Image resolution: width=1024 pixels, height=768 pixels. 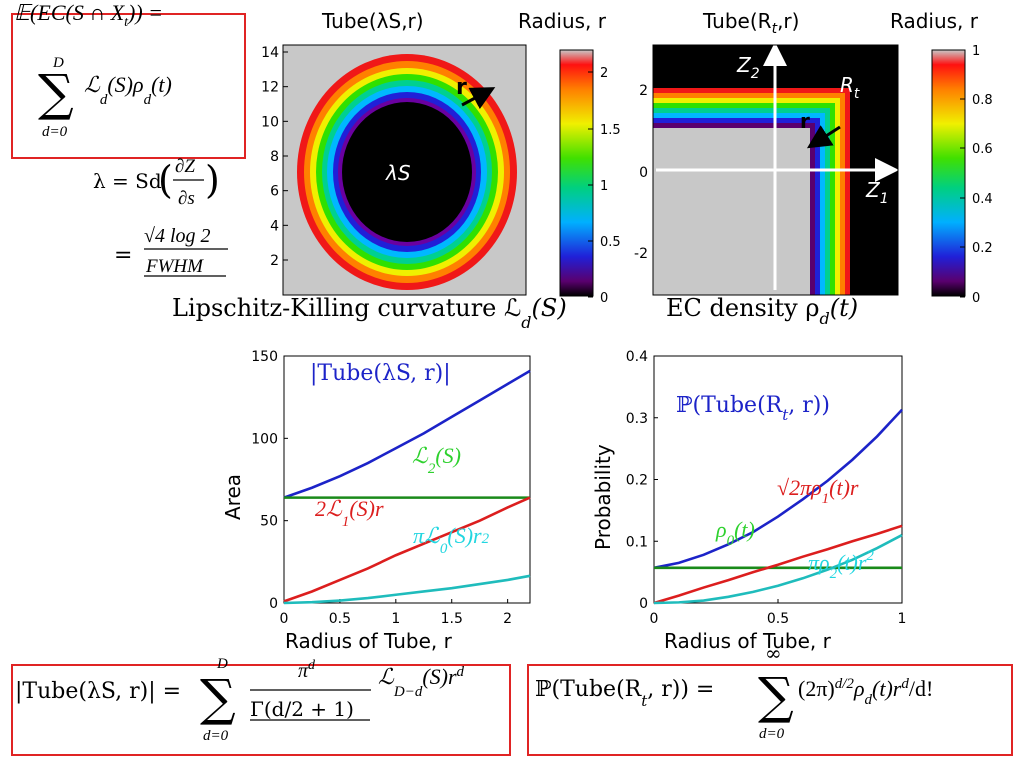 I want to click on annotation-rho2-sub: 2, so click(x=834, y=574).